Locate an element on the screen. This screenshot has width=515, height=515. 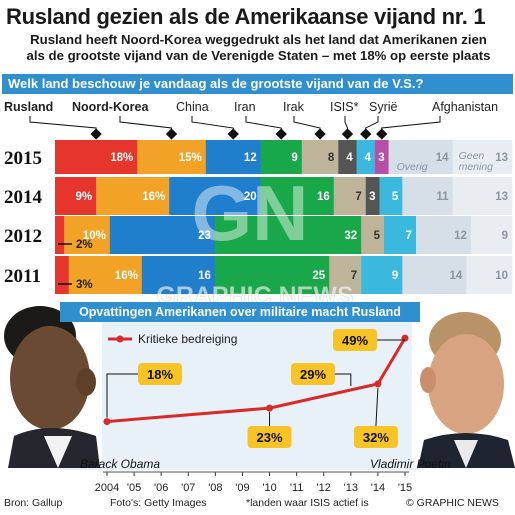
category-label-rusland: Rusland is located at coordinates (29, 107).